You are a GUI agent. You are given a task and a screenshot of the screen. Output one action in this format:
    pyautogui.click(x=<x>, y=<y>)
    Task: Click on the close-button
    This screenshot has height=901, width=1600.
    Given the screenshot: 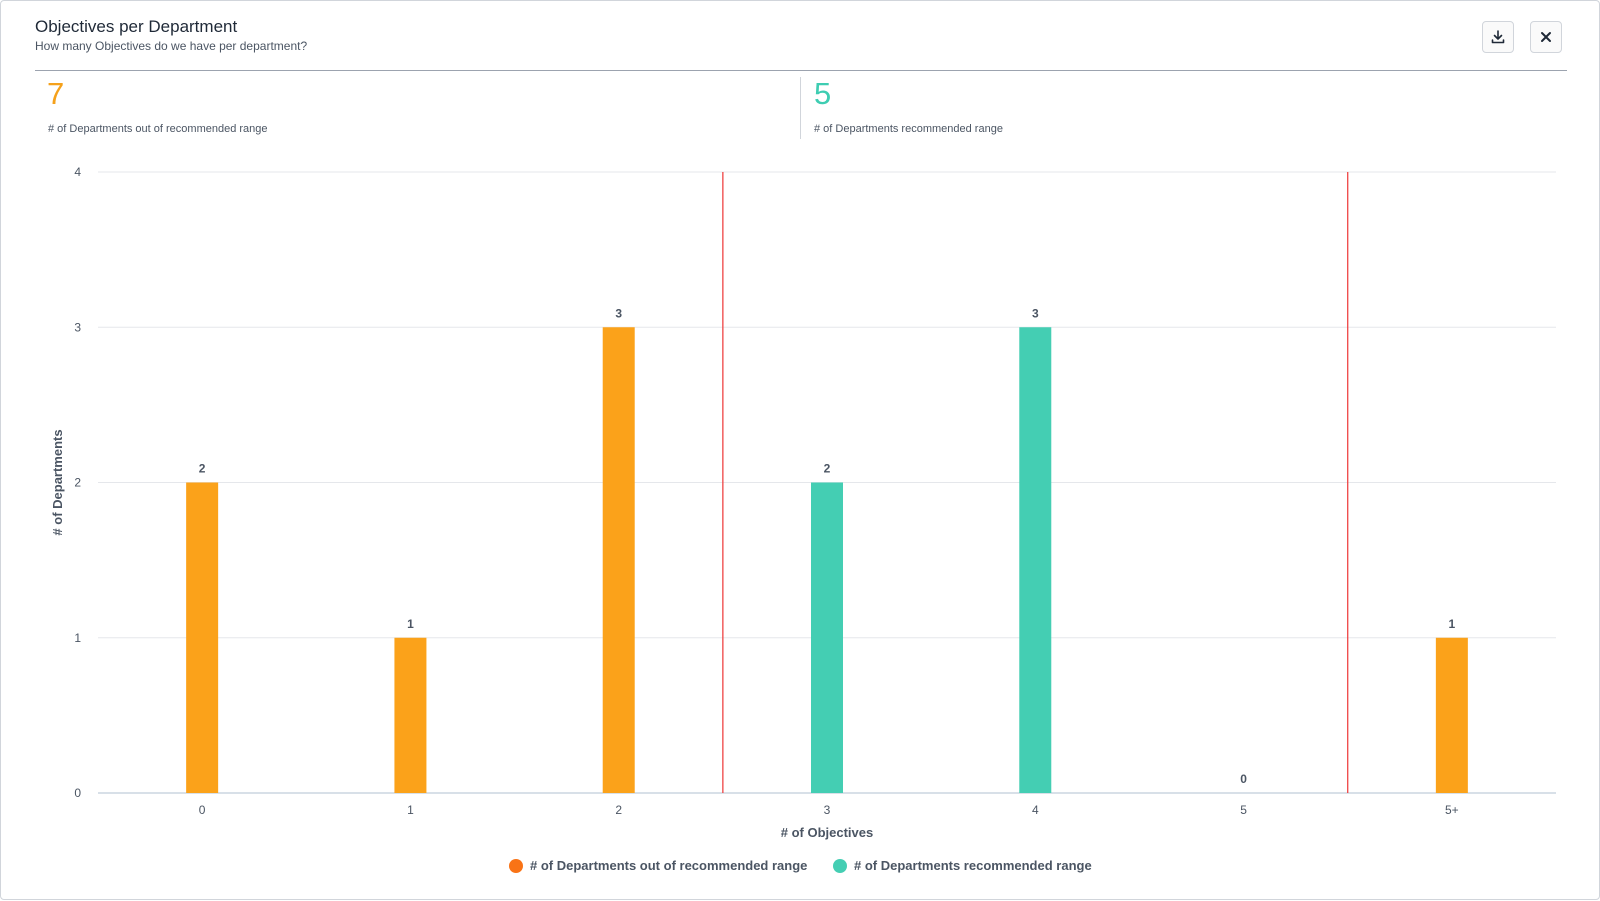 What is the action you would take?
    pyautogui.click(x=1546, y=37)
    